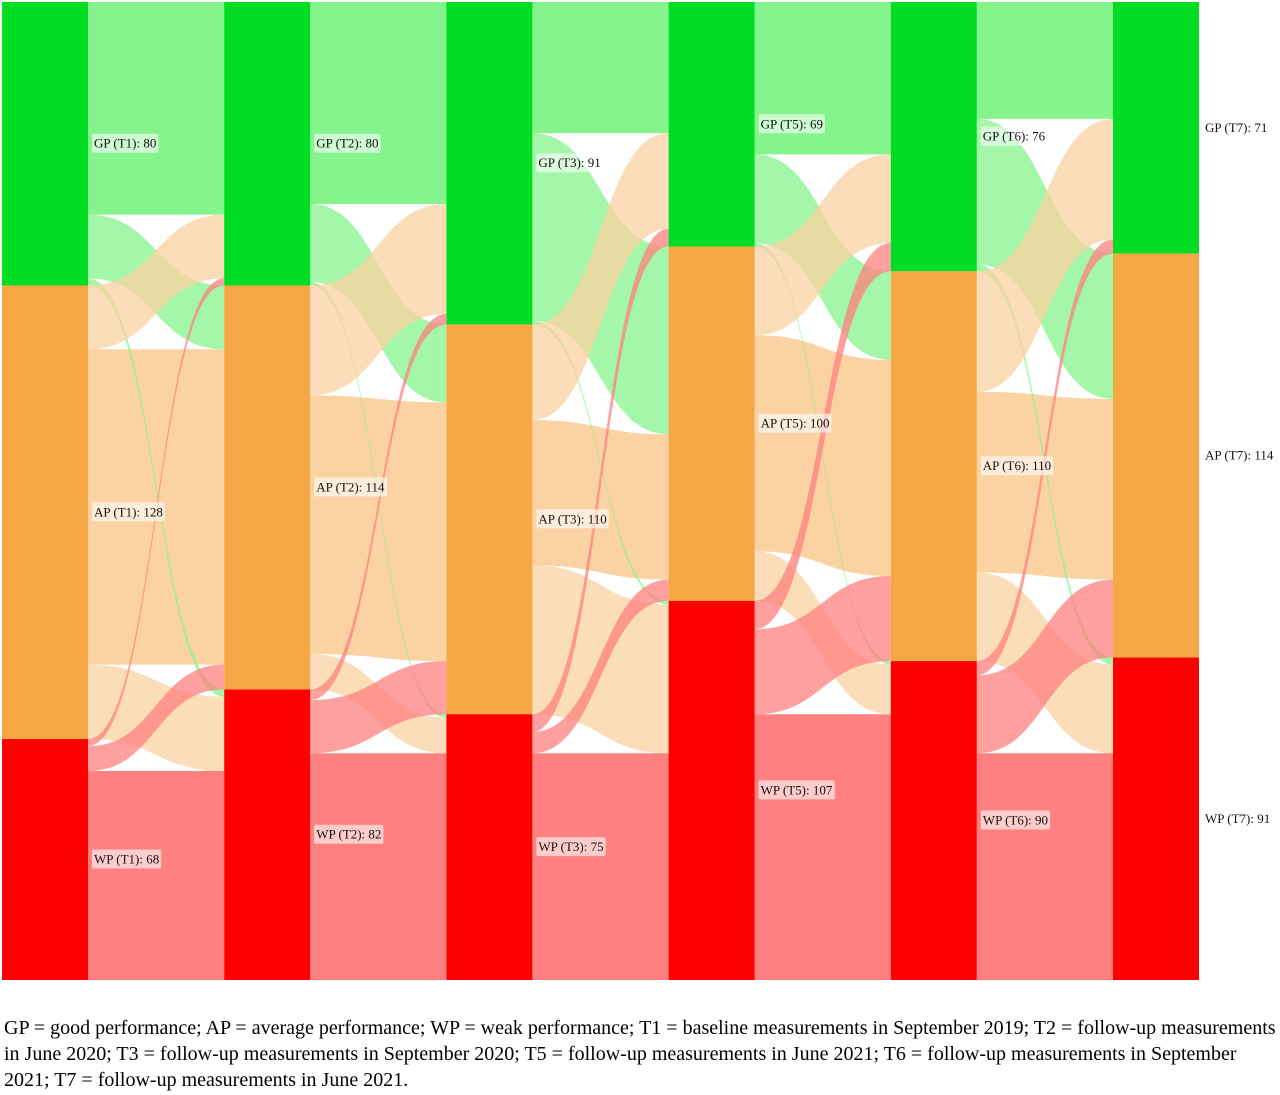  I want to click on label-ap-t5: AP (T5): 100, so click(795, 423).